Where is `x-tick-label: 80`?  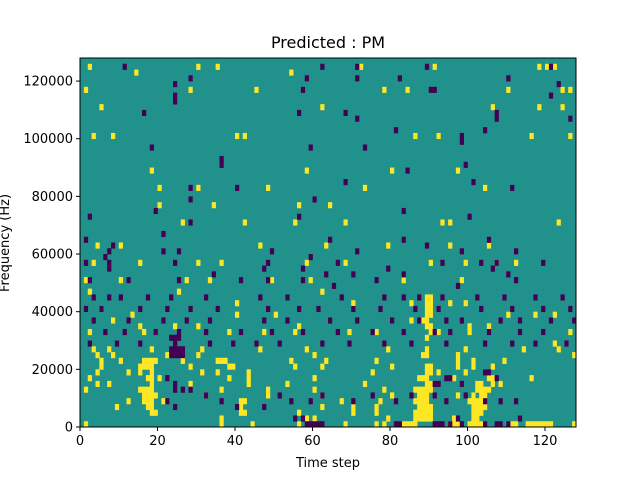
x-tick-label: 80 is located at coordinates (390, 441).